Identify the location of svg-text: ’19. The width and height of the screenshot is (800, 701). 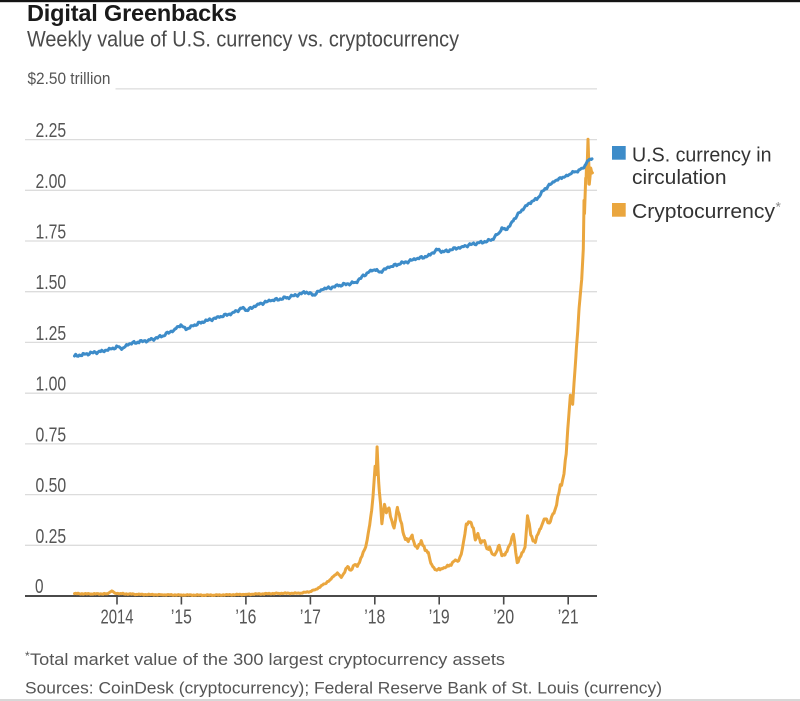
(439, 618).